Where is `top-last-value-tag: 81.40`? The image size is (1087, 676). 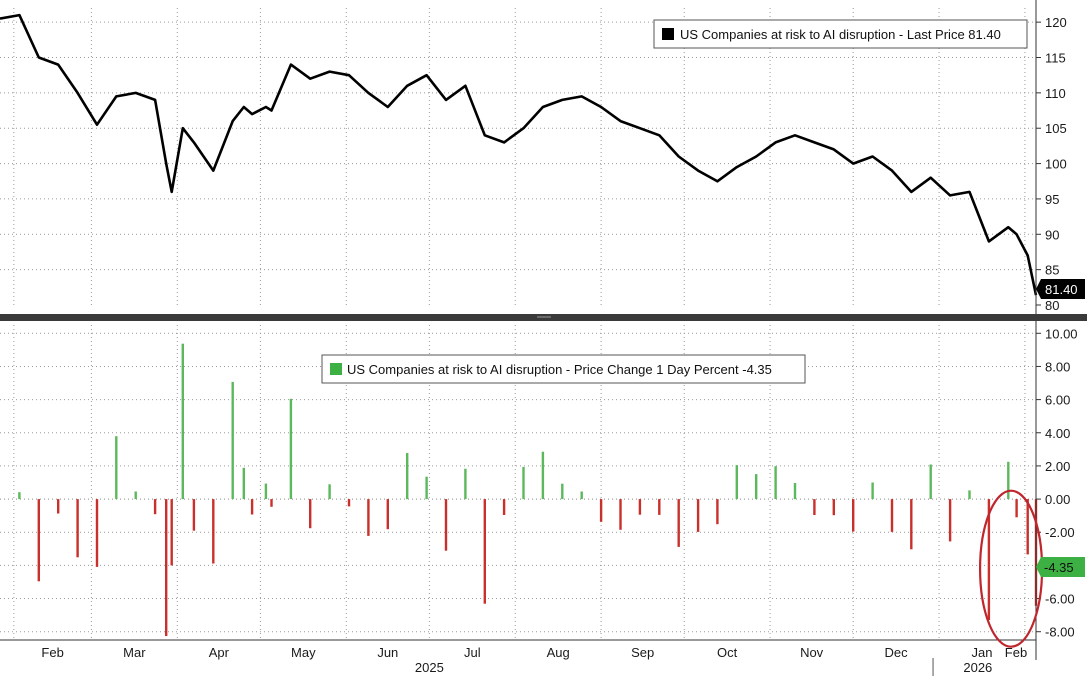 top-last-value-tag: 81.40 is located at coordinates (1060, 289).